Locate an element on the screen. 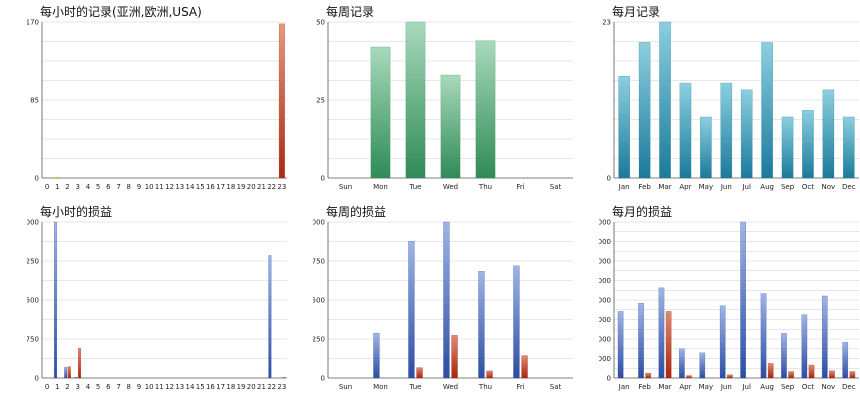  hourly-pnl-x-tick-label-14: 14 is located at coordinates (190, 387).